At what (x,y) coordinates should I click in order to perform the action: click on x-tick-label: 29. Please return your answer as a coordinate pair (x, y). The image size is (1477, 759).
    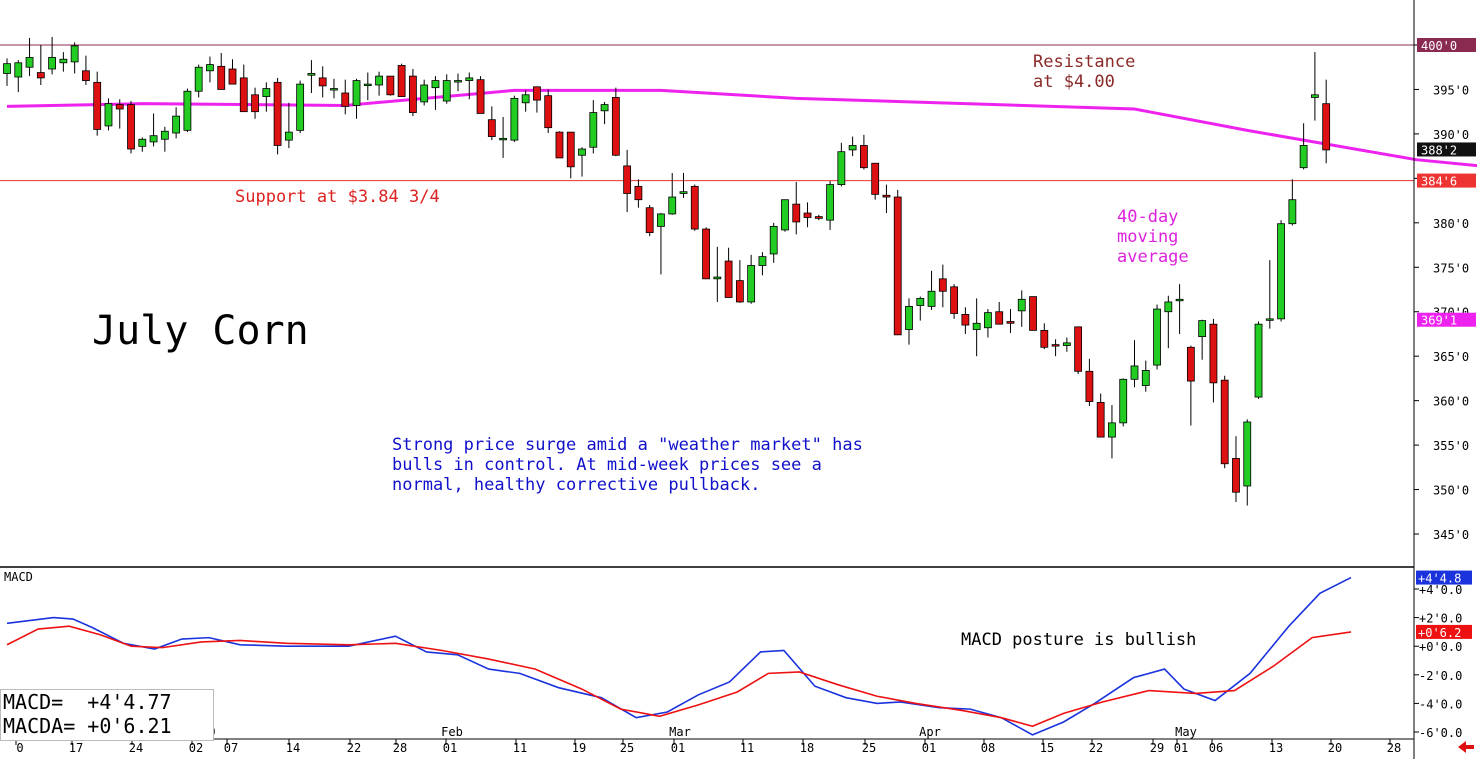
    Looking at the image, I should click on (1157, 748).